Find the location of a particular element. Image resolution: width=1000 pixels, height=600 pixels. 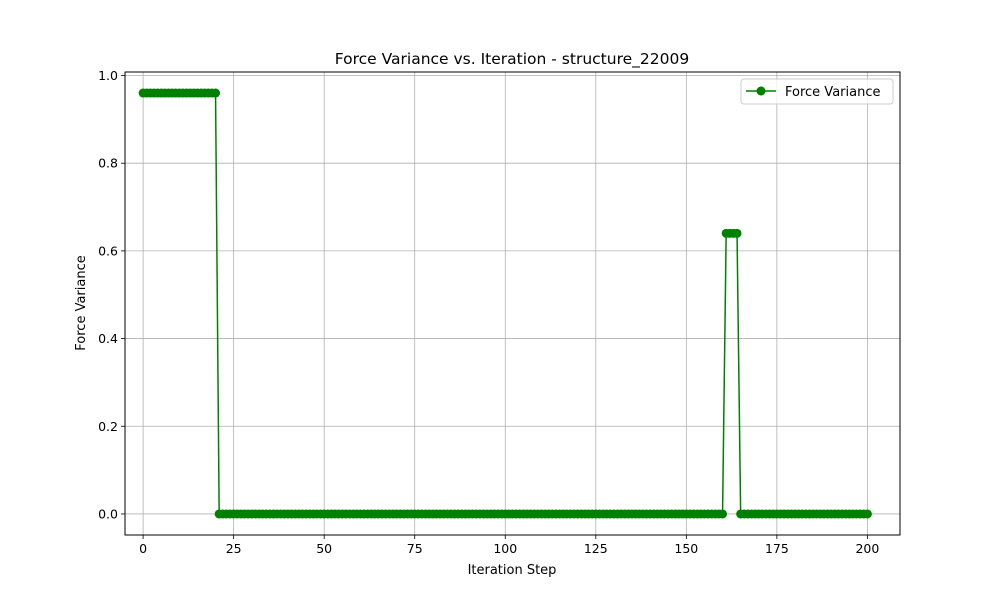

x-tick-label: 75 is located at coordinates (415, 548).